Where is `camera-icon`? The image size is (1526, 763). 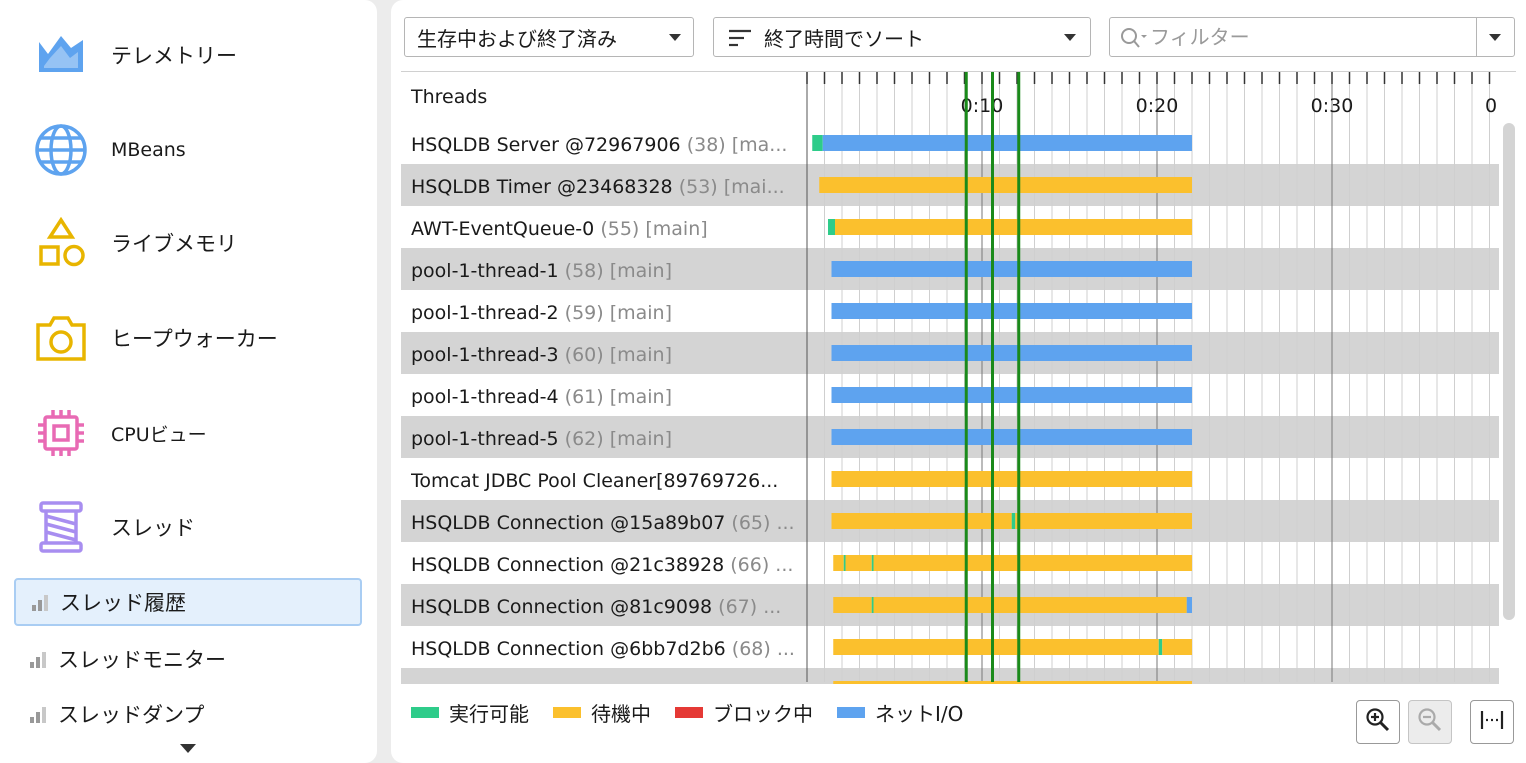
camera-icon is located at coordinates (61, 338).